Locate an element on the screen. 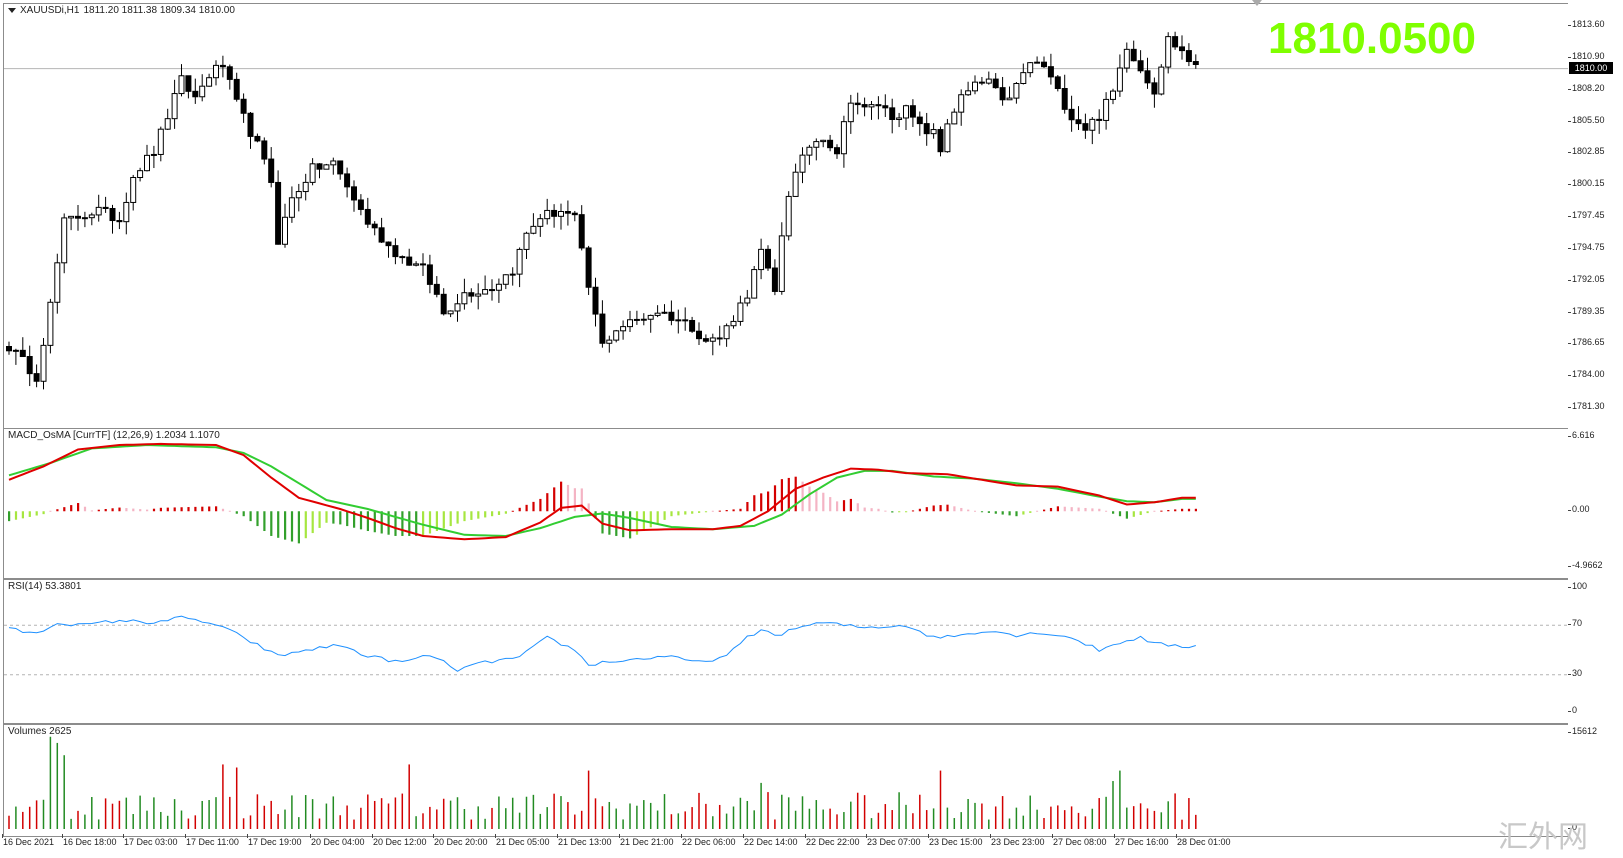 The width and height of the screenshot is (1623, 858). scroll-marker-icon is located at coordinates (1257, 3).